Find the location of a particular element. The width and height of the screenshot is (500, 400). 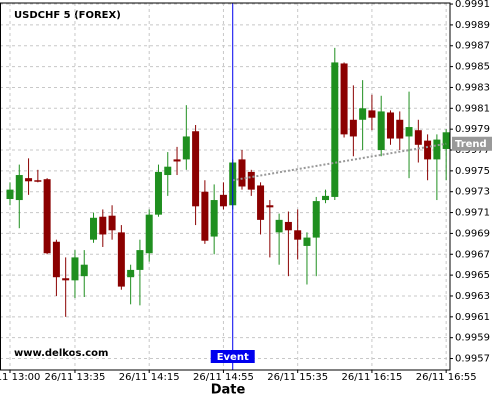

event-label: Event is located at coordinates (233, 357).